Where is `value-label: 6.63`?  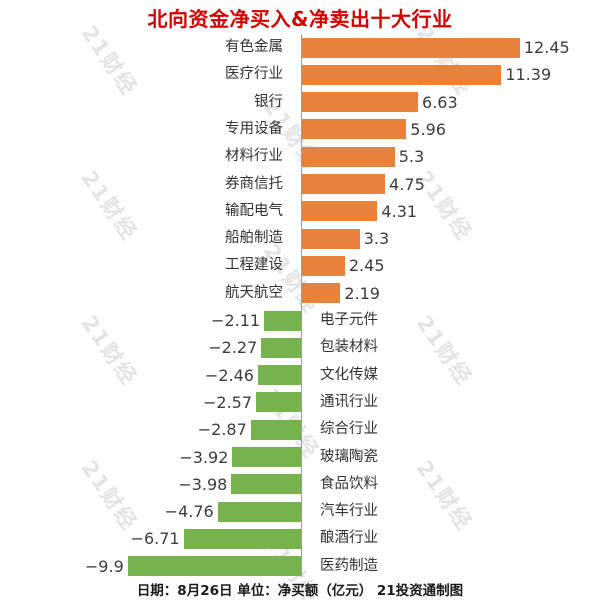 value-label: 6.63 is located at coordinates (440, 102).